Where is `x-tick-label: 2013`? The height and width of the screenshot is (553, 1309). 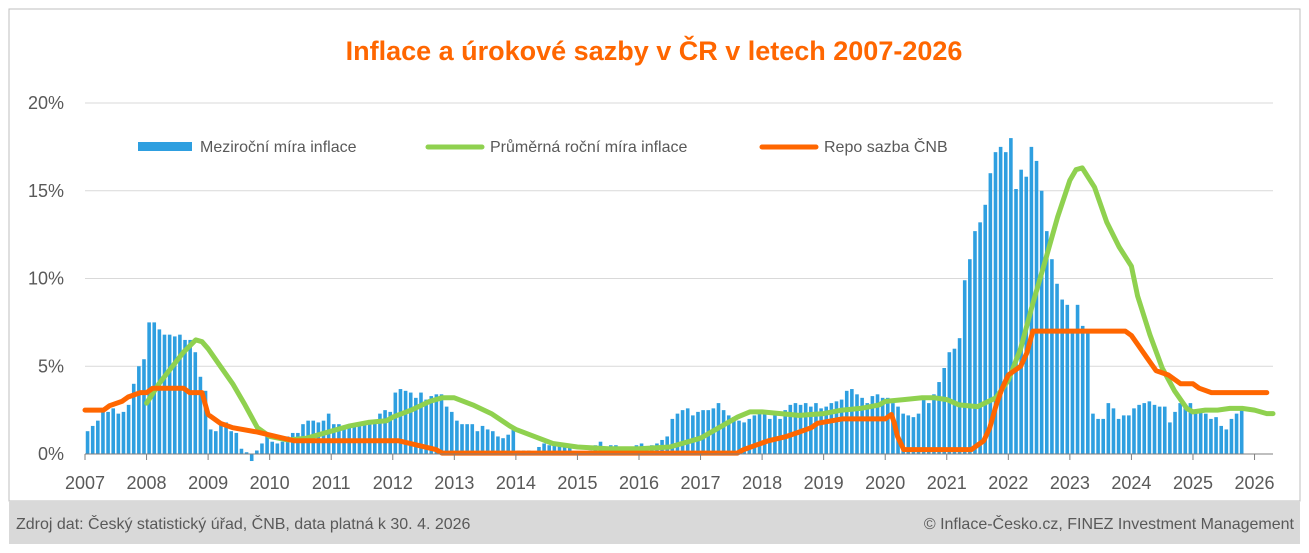
x-tick-label: 2013 is located at coordinates (454, 483).